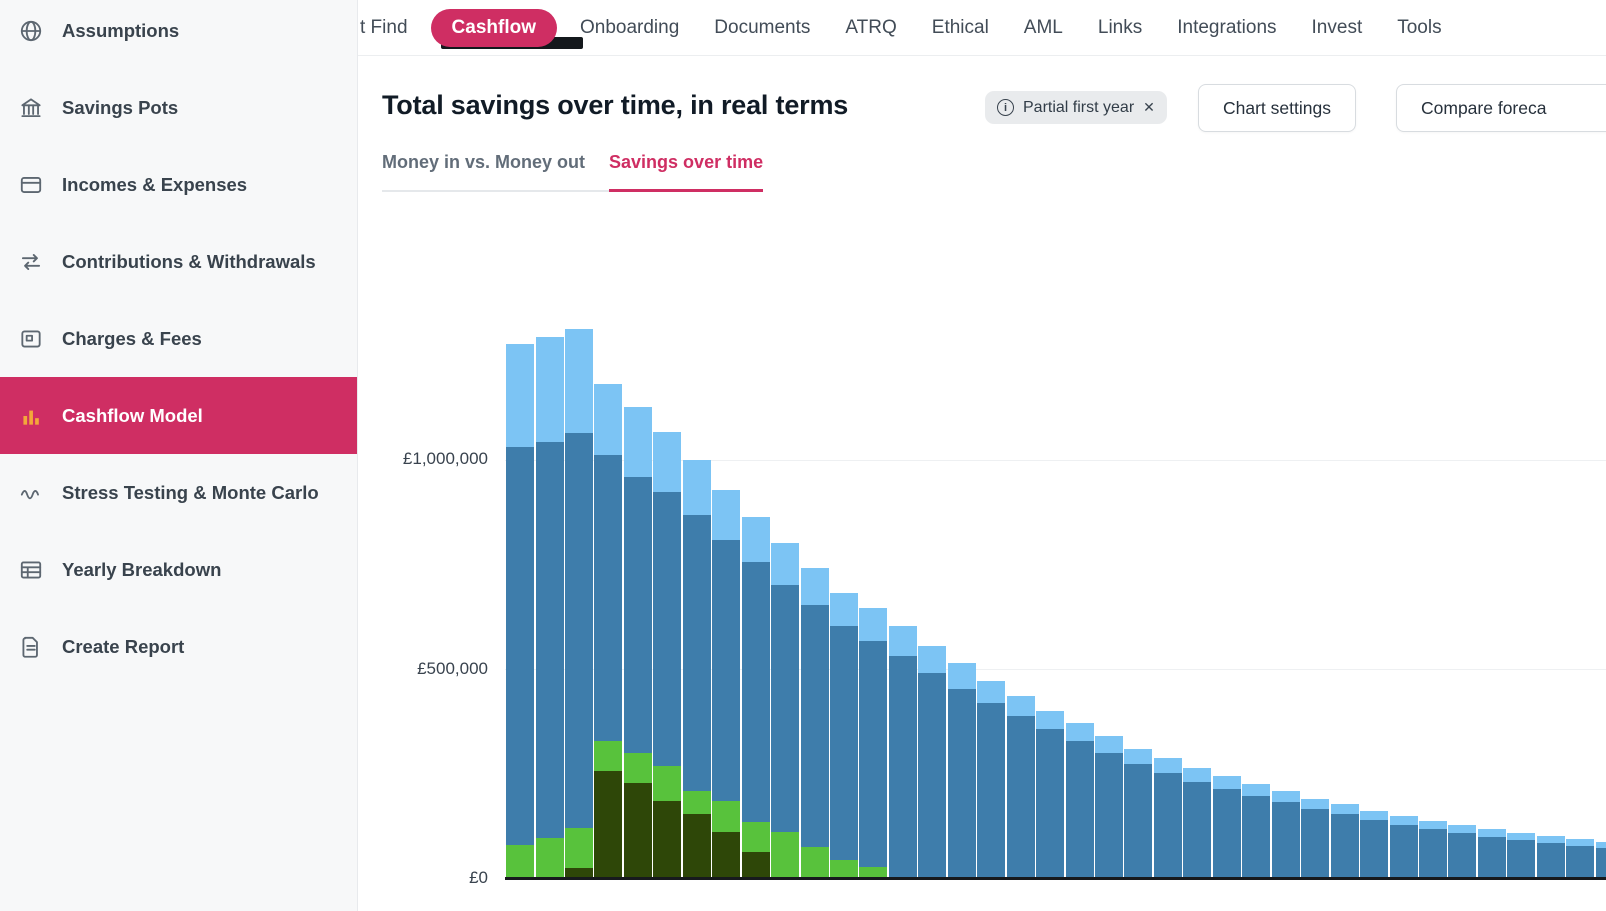  I want to click on sidebar-item-savings-pots: Savings Pots, so click(178, 107).